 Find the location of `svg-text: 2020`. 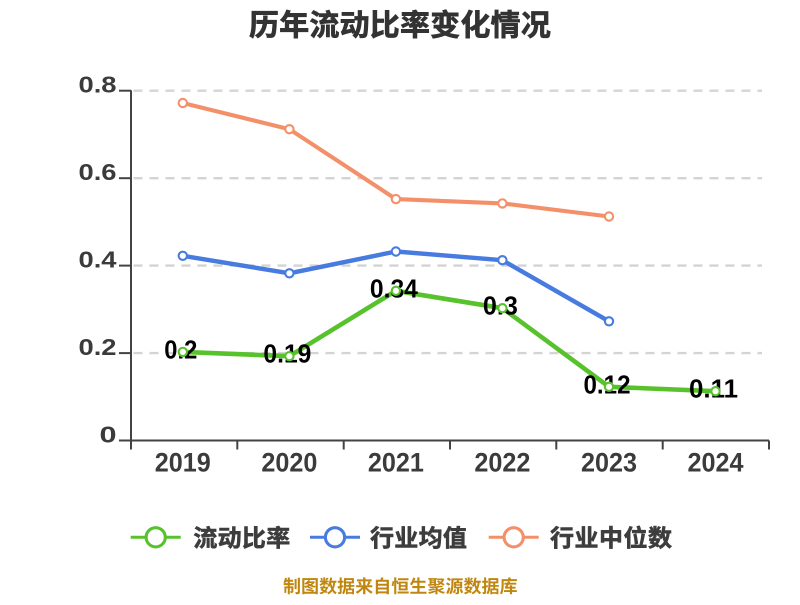

svg-text: 2020 is located at coordinates (289, 463).